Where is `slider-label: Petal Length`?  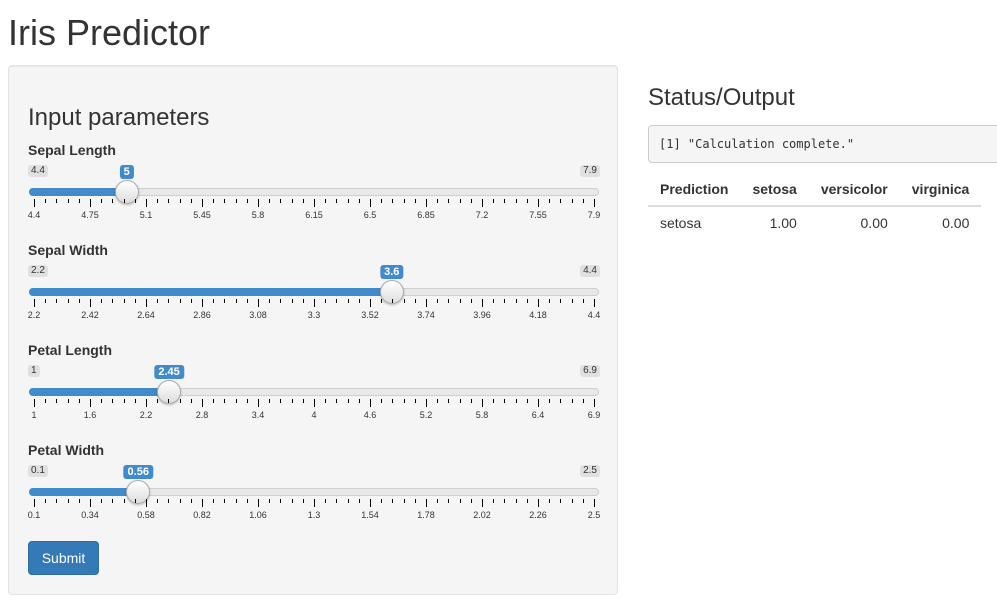
slider-label: Petal Length is located at coordinates (70, 350).